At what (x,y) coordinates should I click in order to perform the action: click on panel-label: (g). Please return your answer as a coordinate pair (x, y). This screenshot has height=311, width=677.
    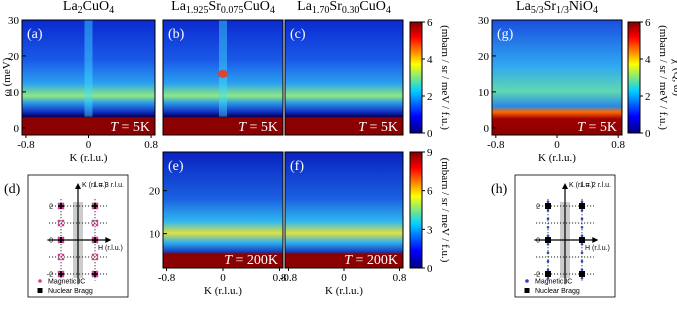
    Looking at the image, I should click on (505, 34).